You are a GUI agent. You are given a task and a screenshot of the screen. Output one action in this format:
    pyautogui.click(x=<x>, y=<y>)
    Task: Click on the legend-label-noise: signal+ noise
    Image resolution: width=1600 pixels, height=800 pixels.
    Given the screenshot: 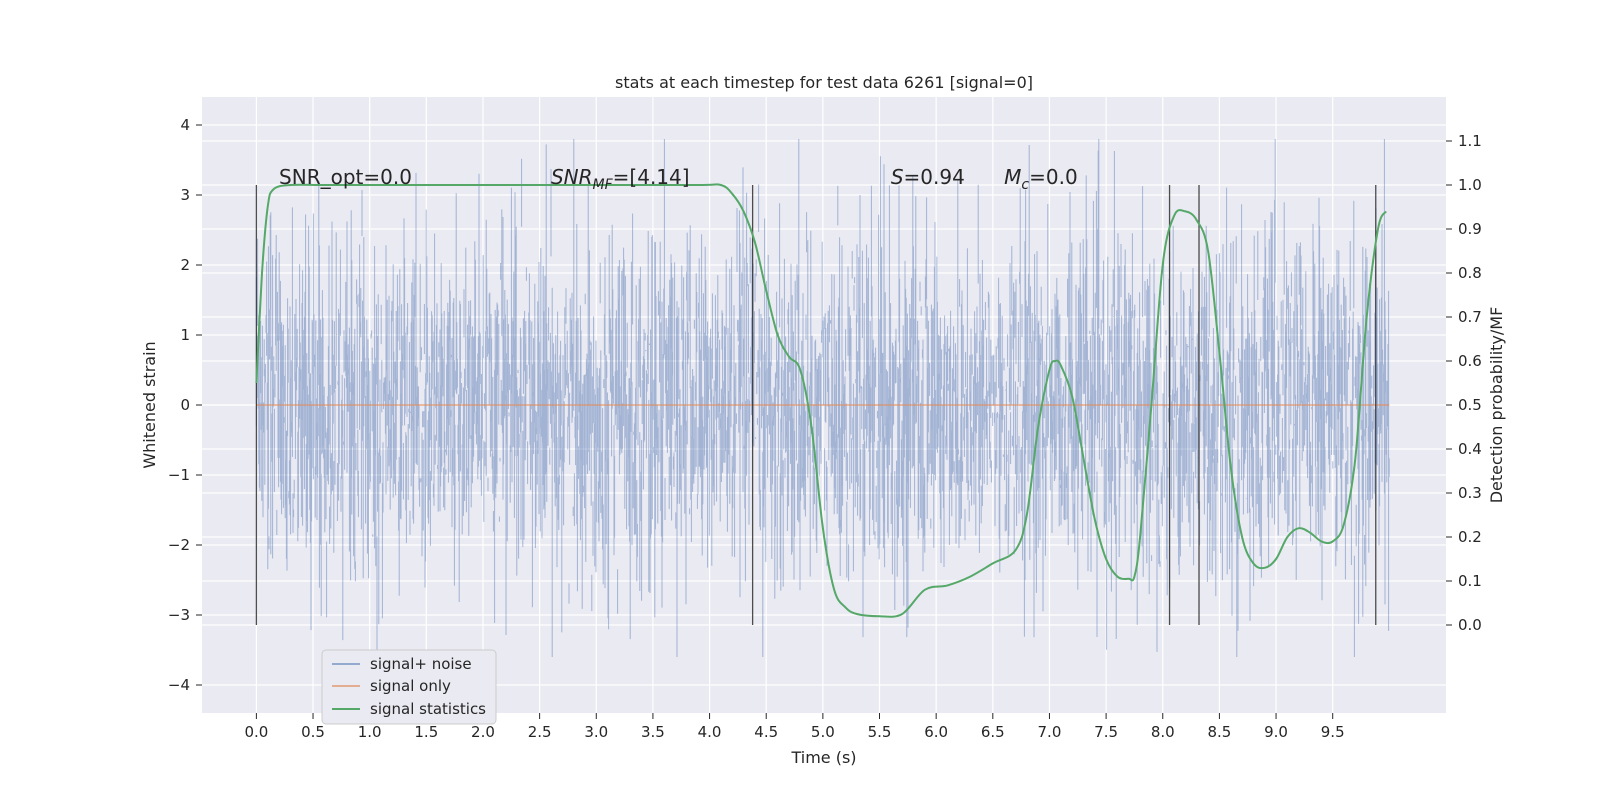 What is the action you would take?
    pyautogui.click(x=421, y=664)
    